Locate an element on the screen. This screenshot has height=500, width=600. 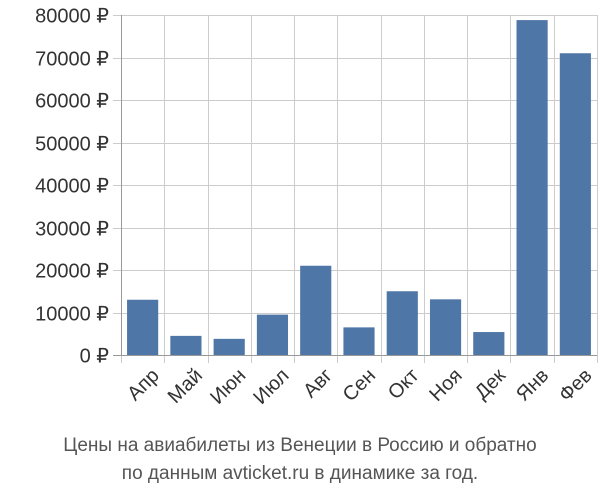
chart-caption-line-2: по данным avticket.ru в динамике за год. is located at coordinates (300, 473).